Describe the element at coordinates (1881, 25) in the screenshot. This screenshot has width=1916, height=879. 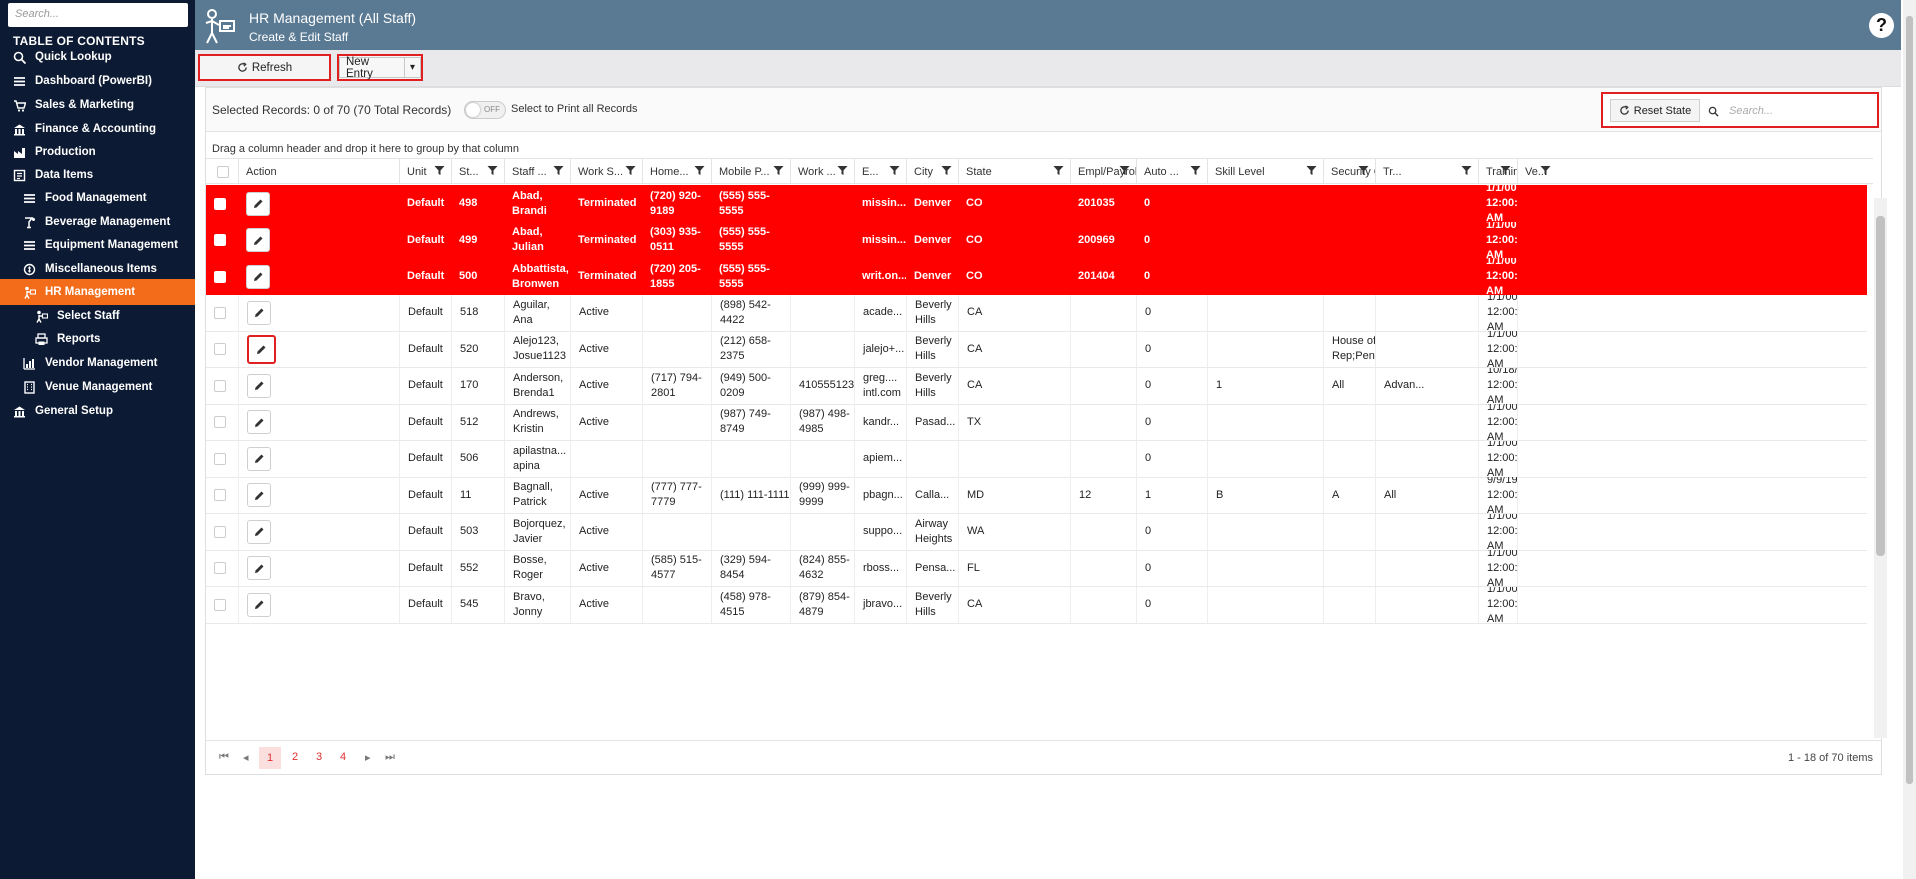
I see `help-icon: ?` at that location.